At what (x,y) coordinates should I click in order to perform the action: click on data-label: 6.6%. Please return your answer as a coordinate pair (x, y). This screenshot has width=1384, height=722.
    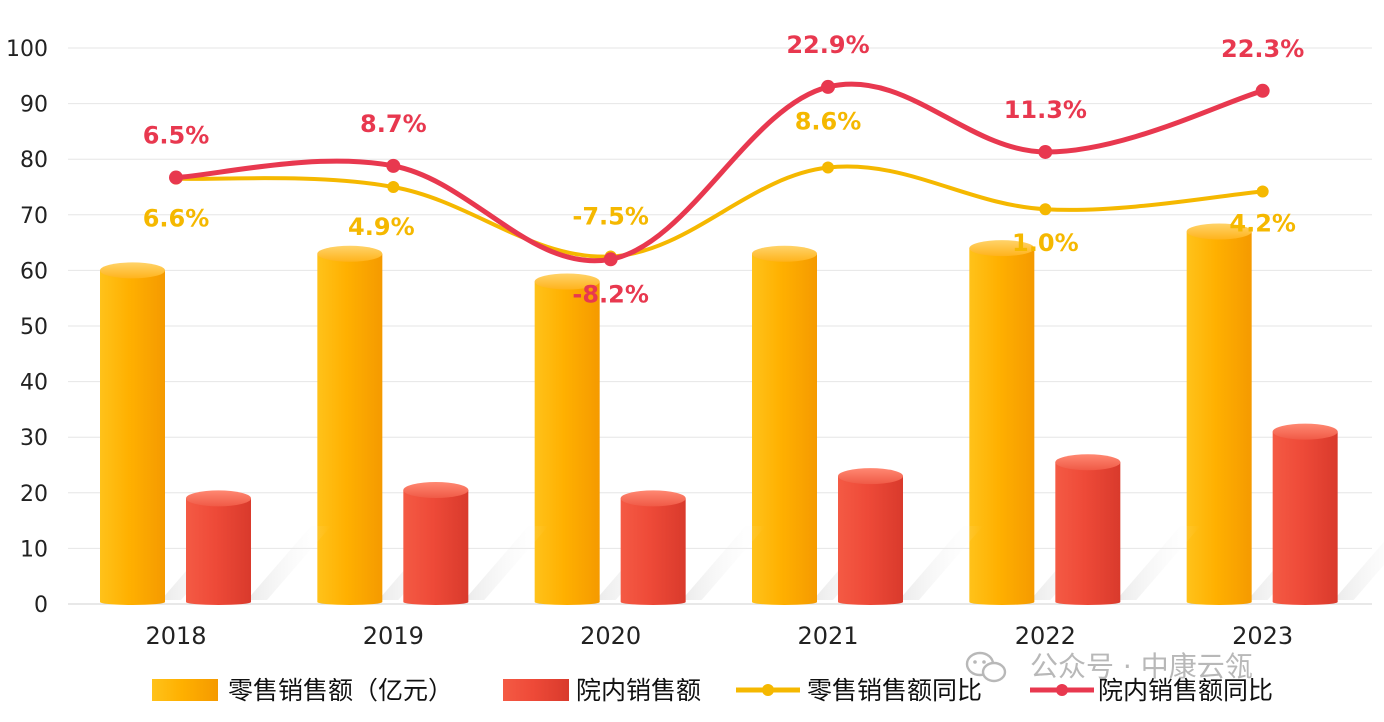
    Looking at the image, I should click on (176, 219).